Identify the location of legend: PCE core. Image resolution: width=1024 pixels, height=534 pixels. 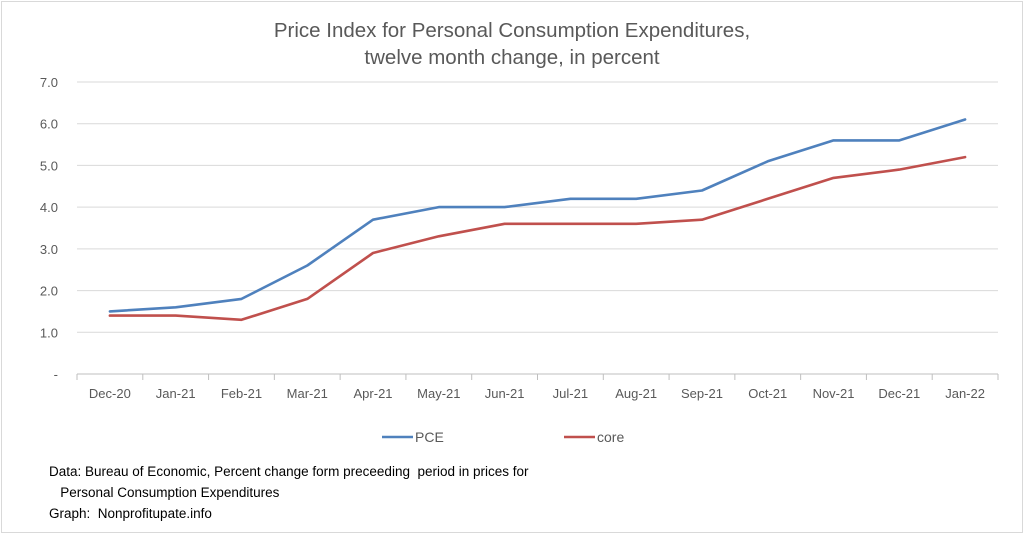
(503, 437).